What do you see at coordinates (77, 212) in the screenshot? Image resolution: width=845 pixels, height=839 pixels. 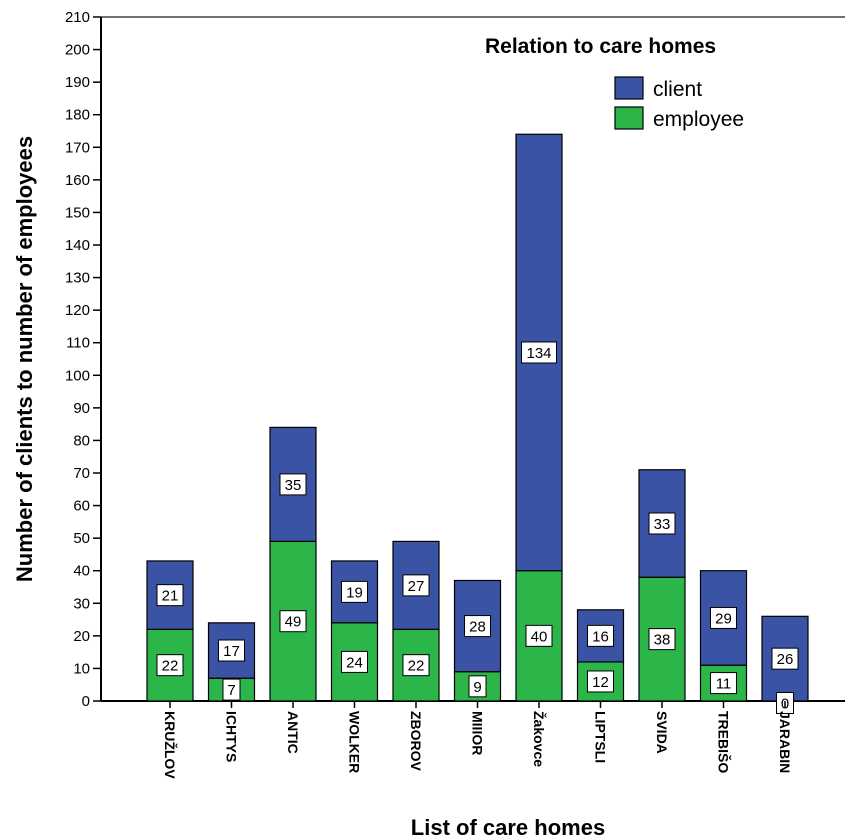 I see `y-tick-label: 150` at bounding box center [77, 212].